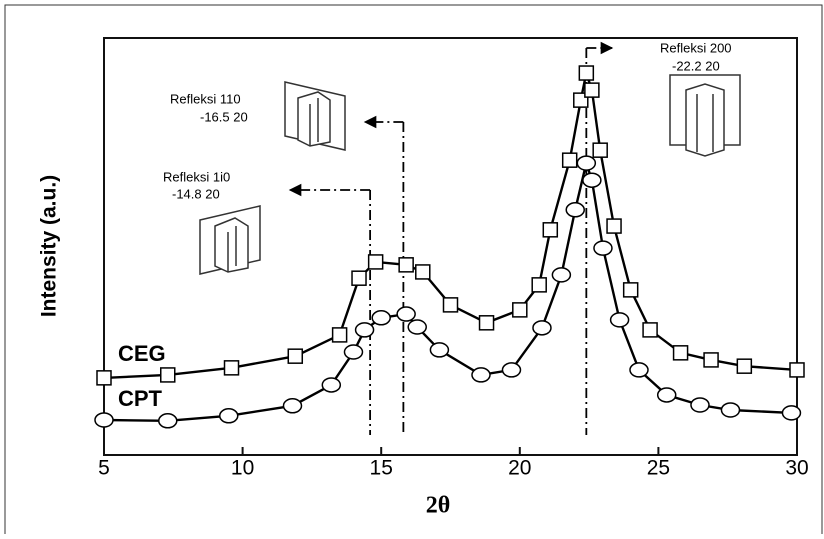  Describe the element at coordinates (205, 98) in the screenshot. I see `annotation-label: Refleksi 110` at that location.